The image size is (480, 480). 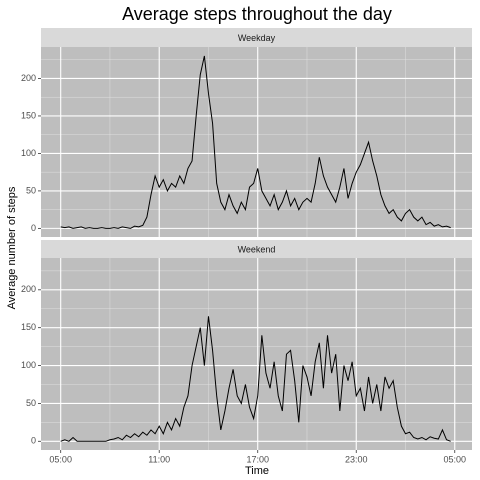 What do you see at coordinates (257, 459) in the screenshot?
I see `x-tick-label: 17:00` at bounding box center [257, 459].